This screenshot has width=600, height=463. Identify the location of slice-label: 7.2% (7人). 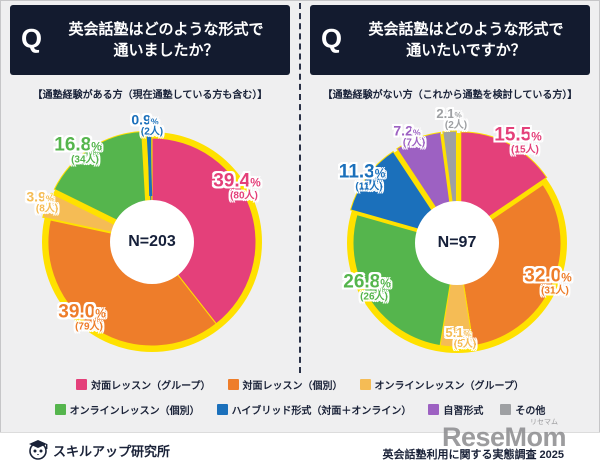
(407, 135).